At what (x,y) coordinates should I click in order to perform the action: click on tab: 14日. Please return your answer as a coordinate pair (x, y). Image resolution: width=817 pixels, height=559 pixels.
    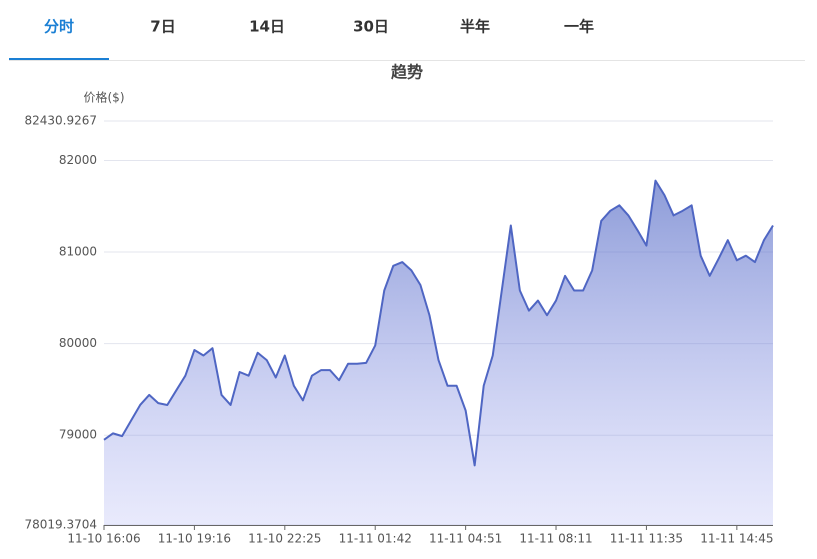
    Looking at the image, I should click on (267, 27).